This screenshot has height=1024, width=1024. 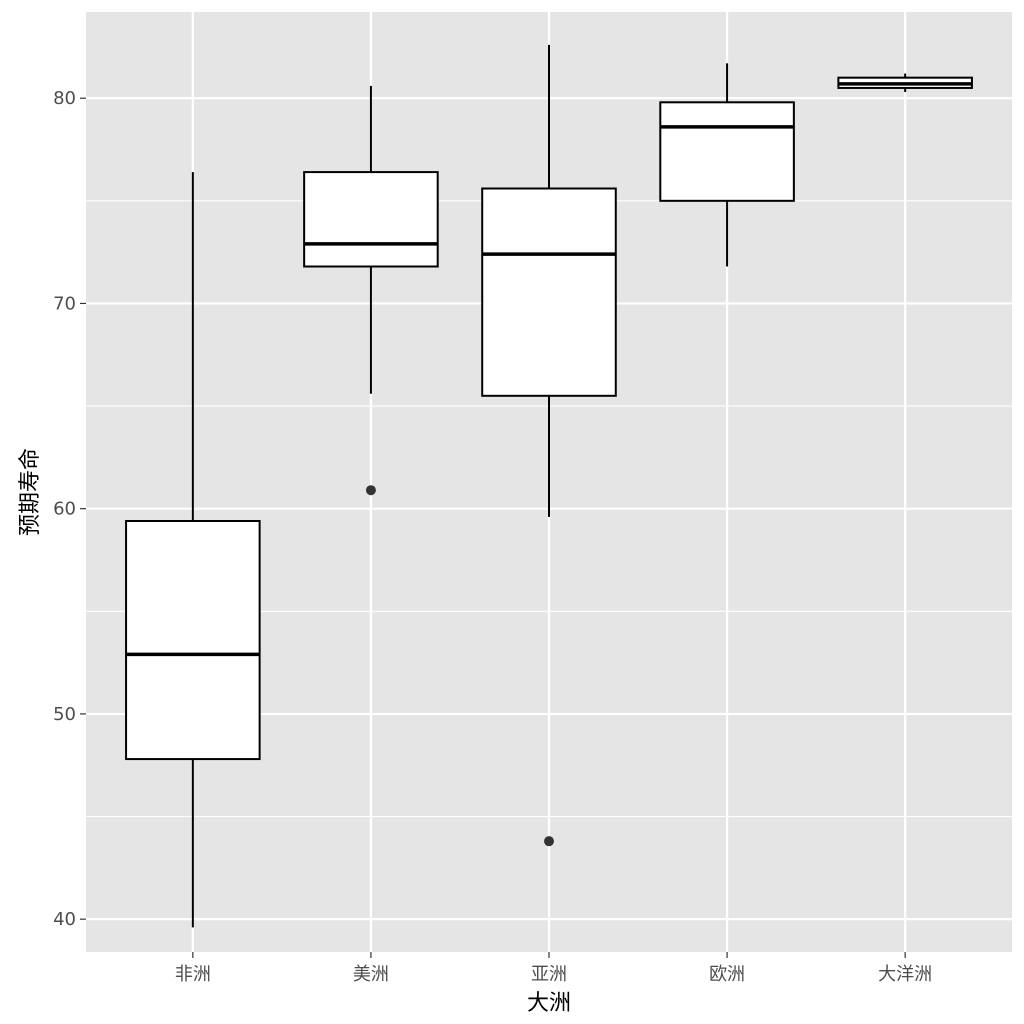 I want to click on y-tick-label: 50, so click(x=64, y=714).